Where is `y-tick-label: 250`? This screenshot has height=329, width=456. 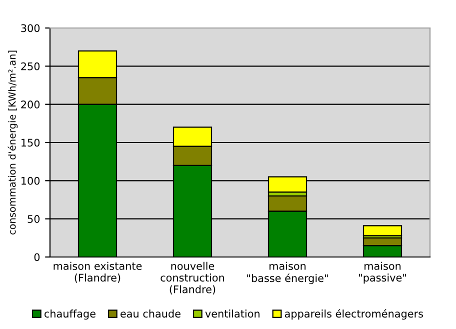
y-tick-label: 250 is located at coordinates (30, 66).